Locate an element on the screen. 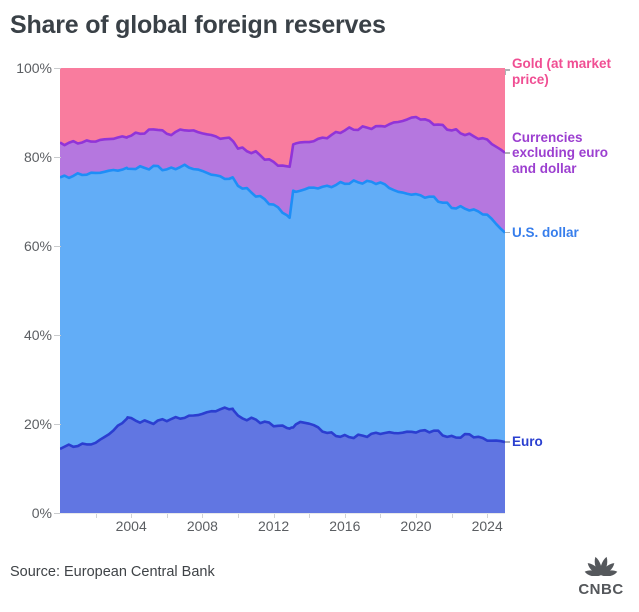 The image size is (639, 612). legend-label-line: and dollar is located at coordinates (544, 168).